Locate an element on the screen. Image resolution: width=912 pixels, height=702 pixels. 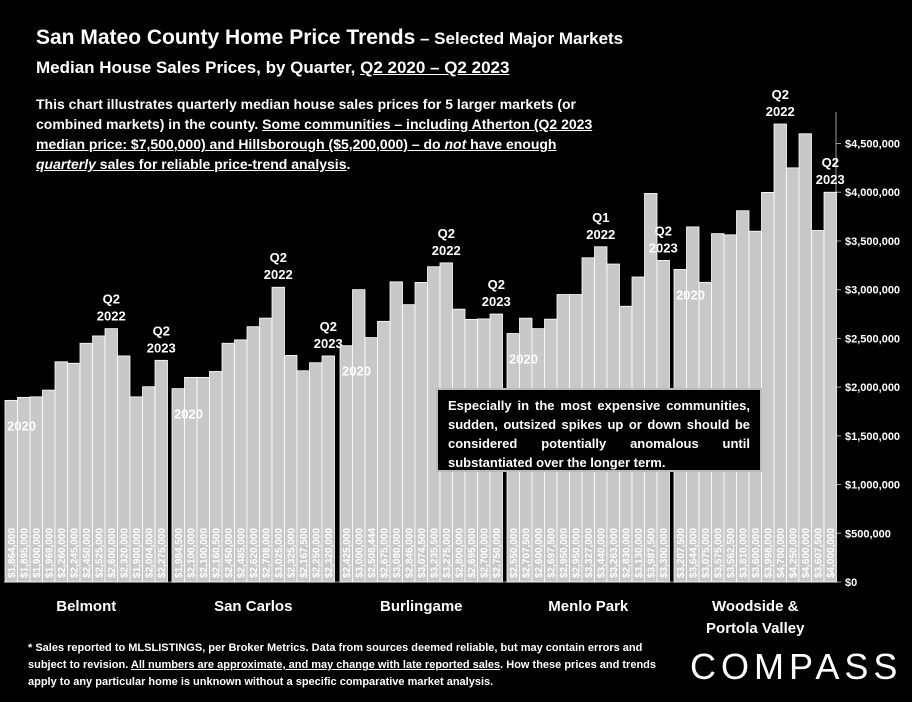
bar-value-label: $2,550,000 is located at coordinates (514, 553).